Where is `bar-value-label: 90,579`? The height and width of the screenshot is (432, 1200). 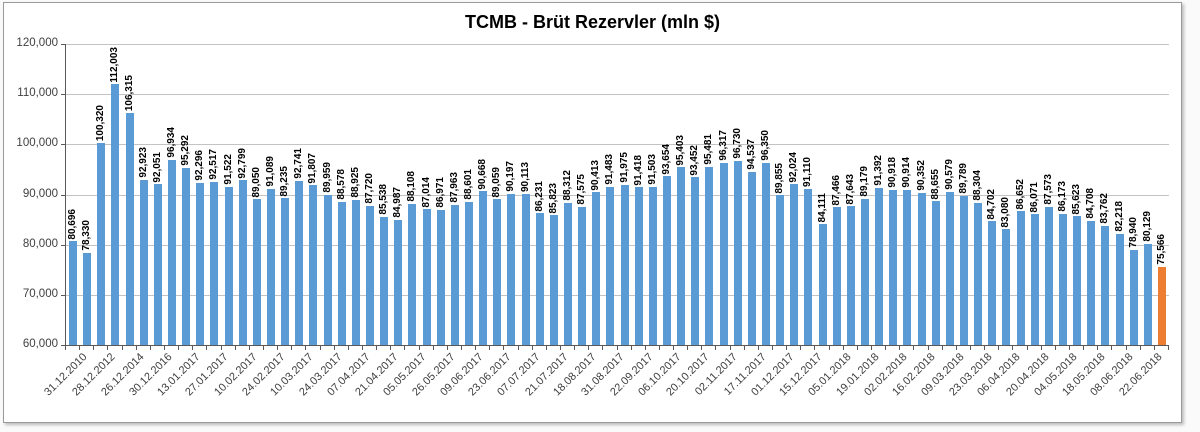 bar-value-label: 90,579 is located at coordinates (949, 174).